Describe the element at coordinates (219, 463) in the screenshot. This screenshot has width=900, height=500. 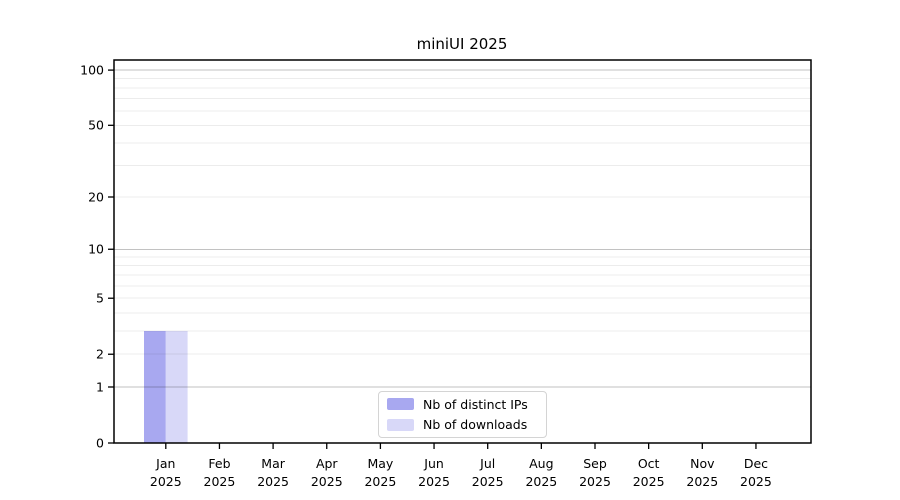
I see `x-tick-label-month: Feb` at that location.